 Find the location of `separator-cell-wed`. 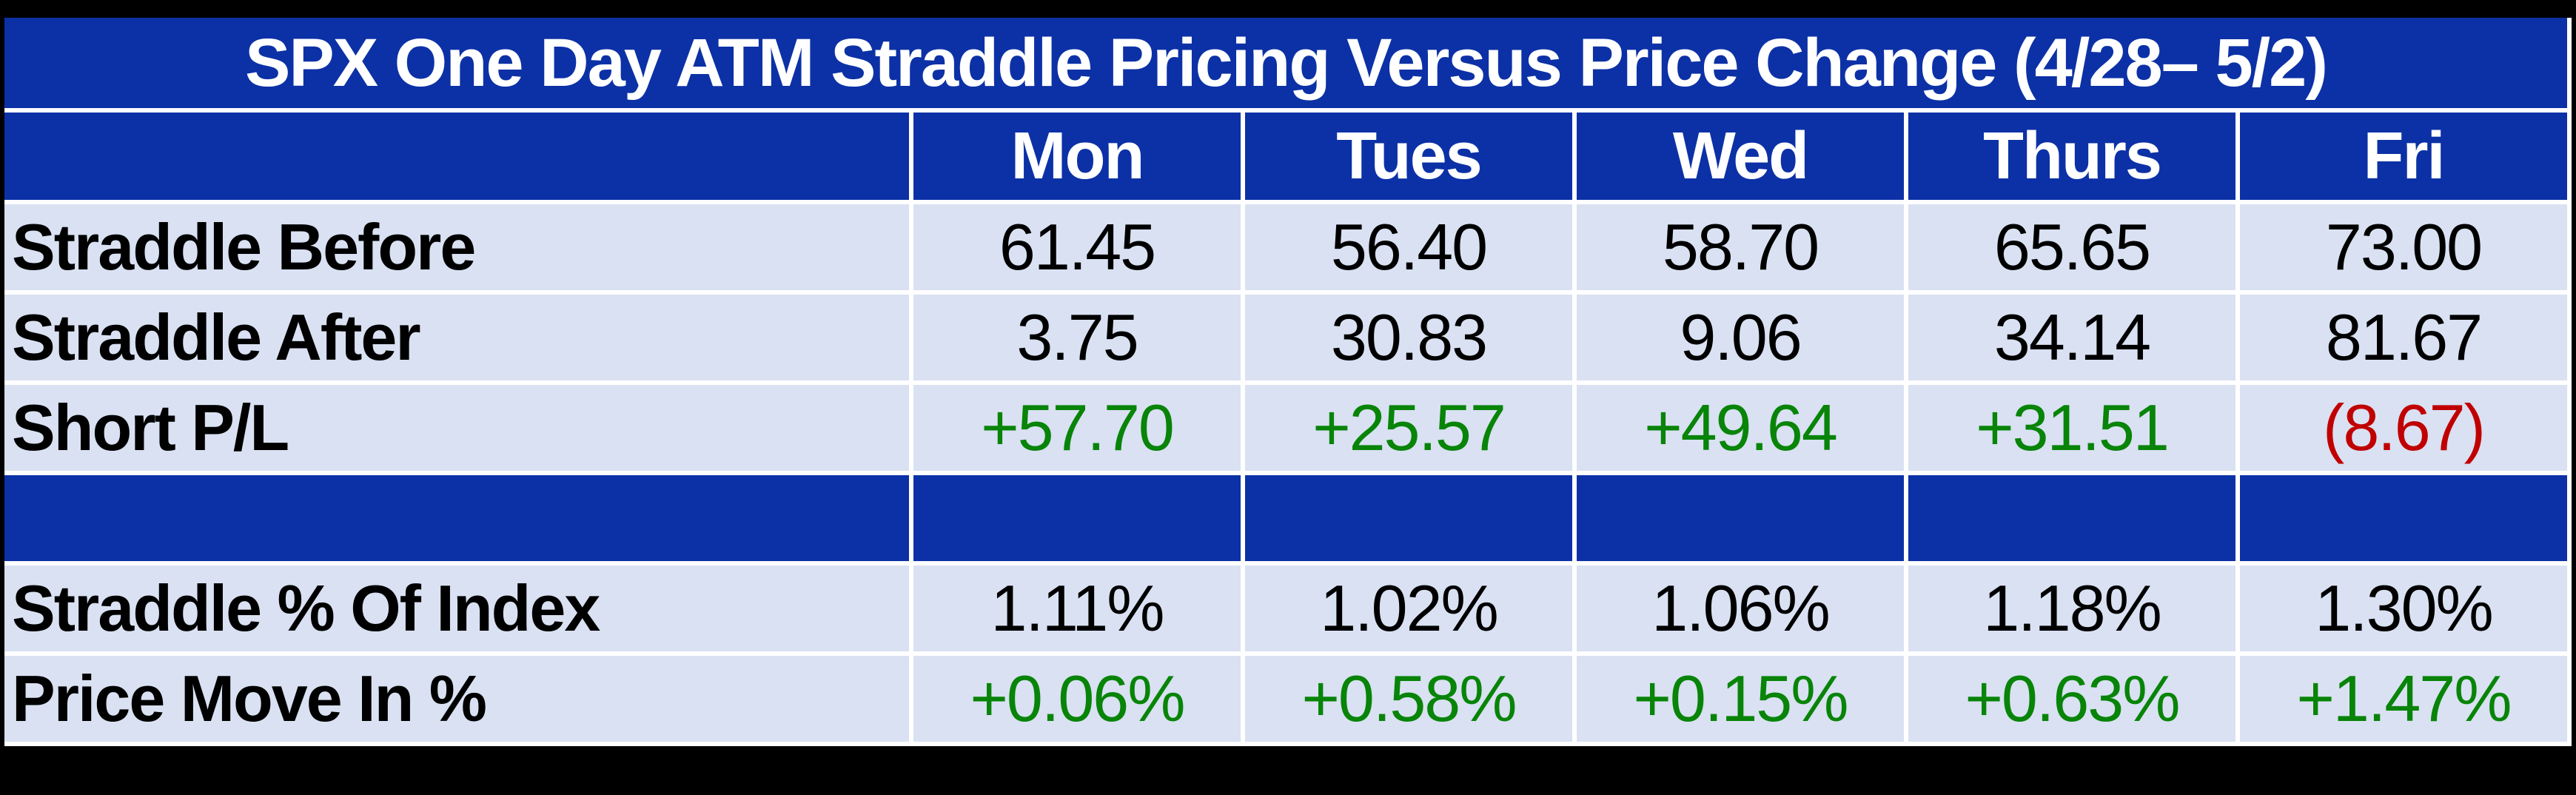

separator-cell-wed is located at coordinates (1740, 518).